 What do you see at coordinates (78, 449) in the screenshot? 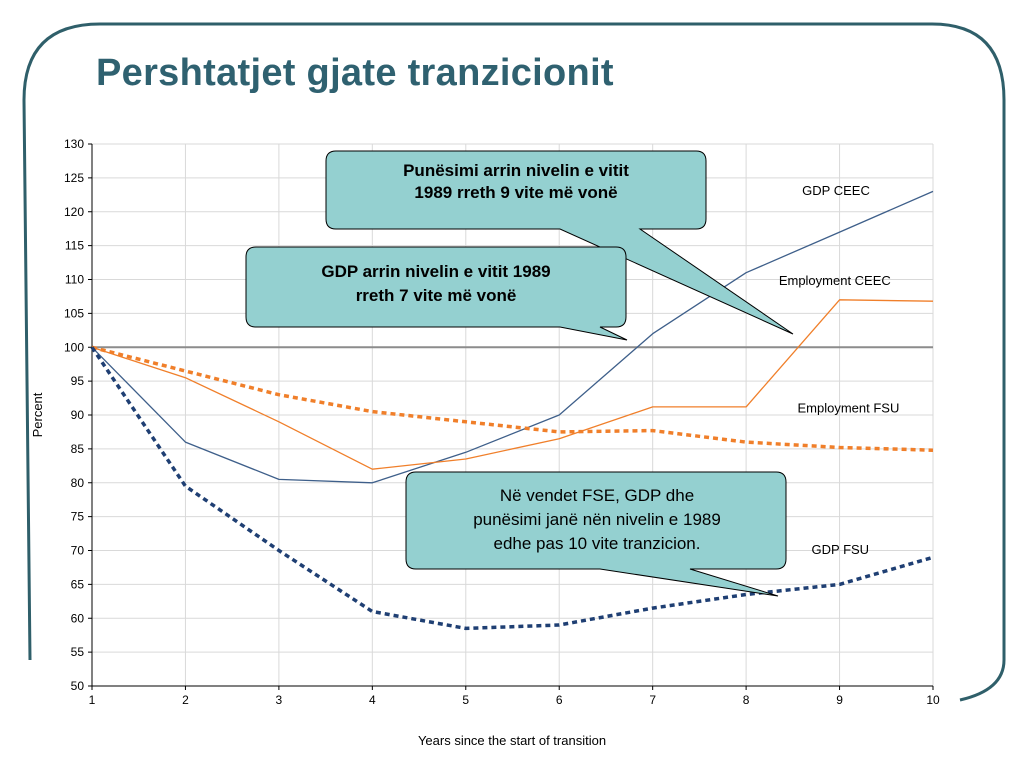
I see `y-tick-label: 85` at bounding box center [78, 449].